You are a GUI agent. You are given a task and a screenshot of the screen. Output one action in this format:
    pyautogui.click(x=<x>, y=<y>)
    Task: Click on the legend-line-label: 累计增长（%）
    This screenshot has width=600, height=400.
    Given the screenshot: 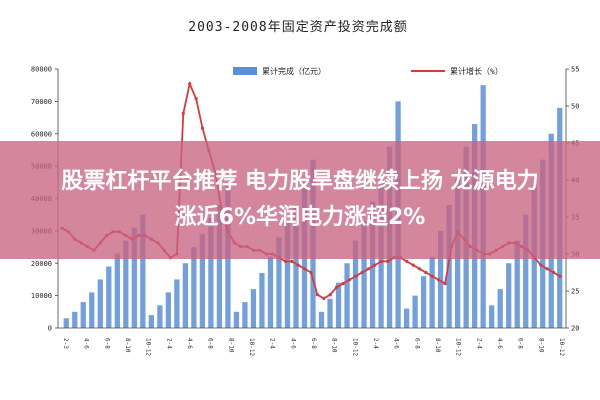 What is the action you would take?
    pyautogui.click(x=476, y=71)
    